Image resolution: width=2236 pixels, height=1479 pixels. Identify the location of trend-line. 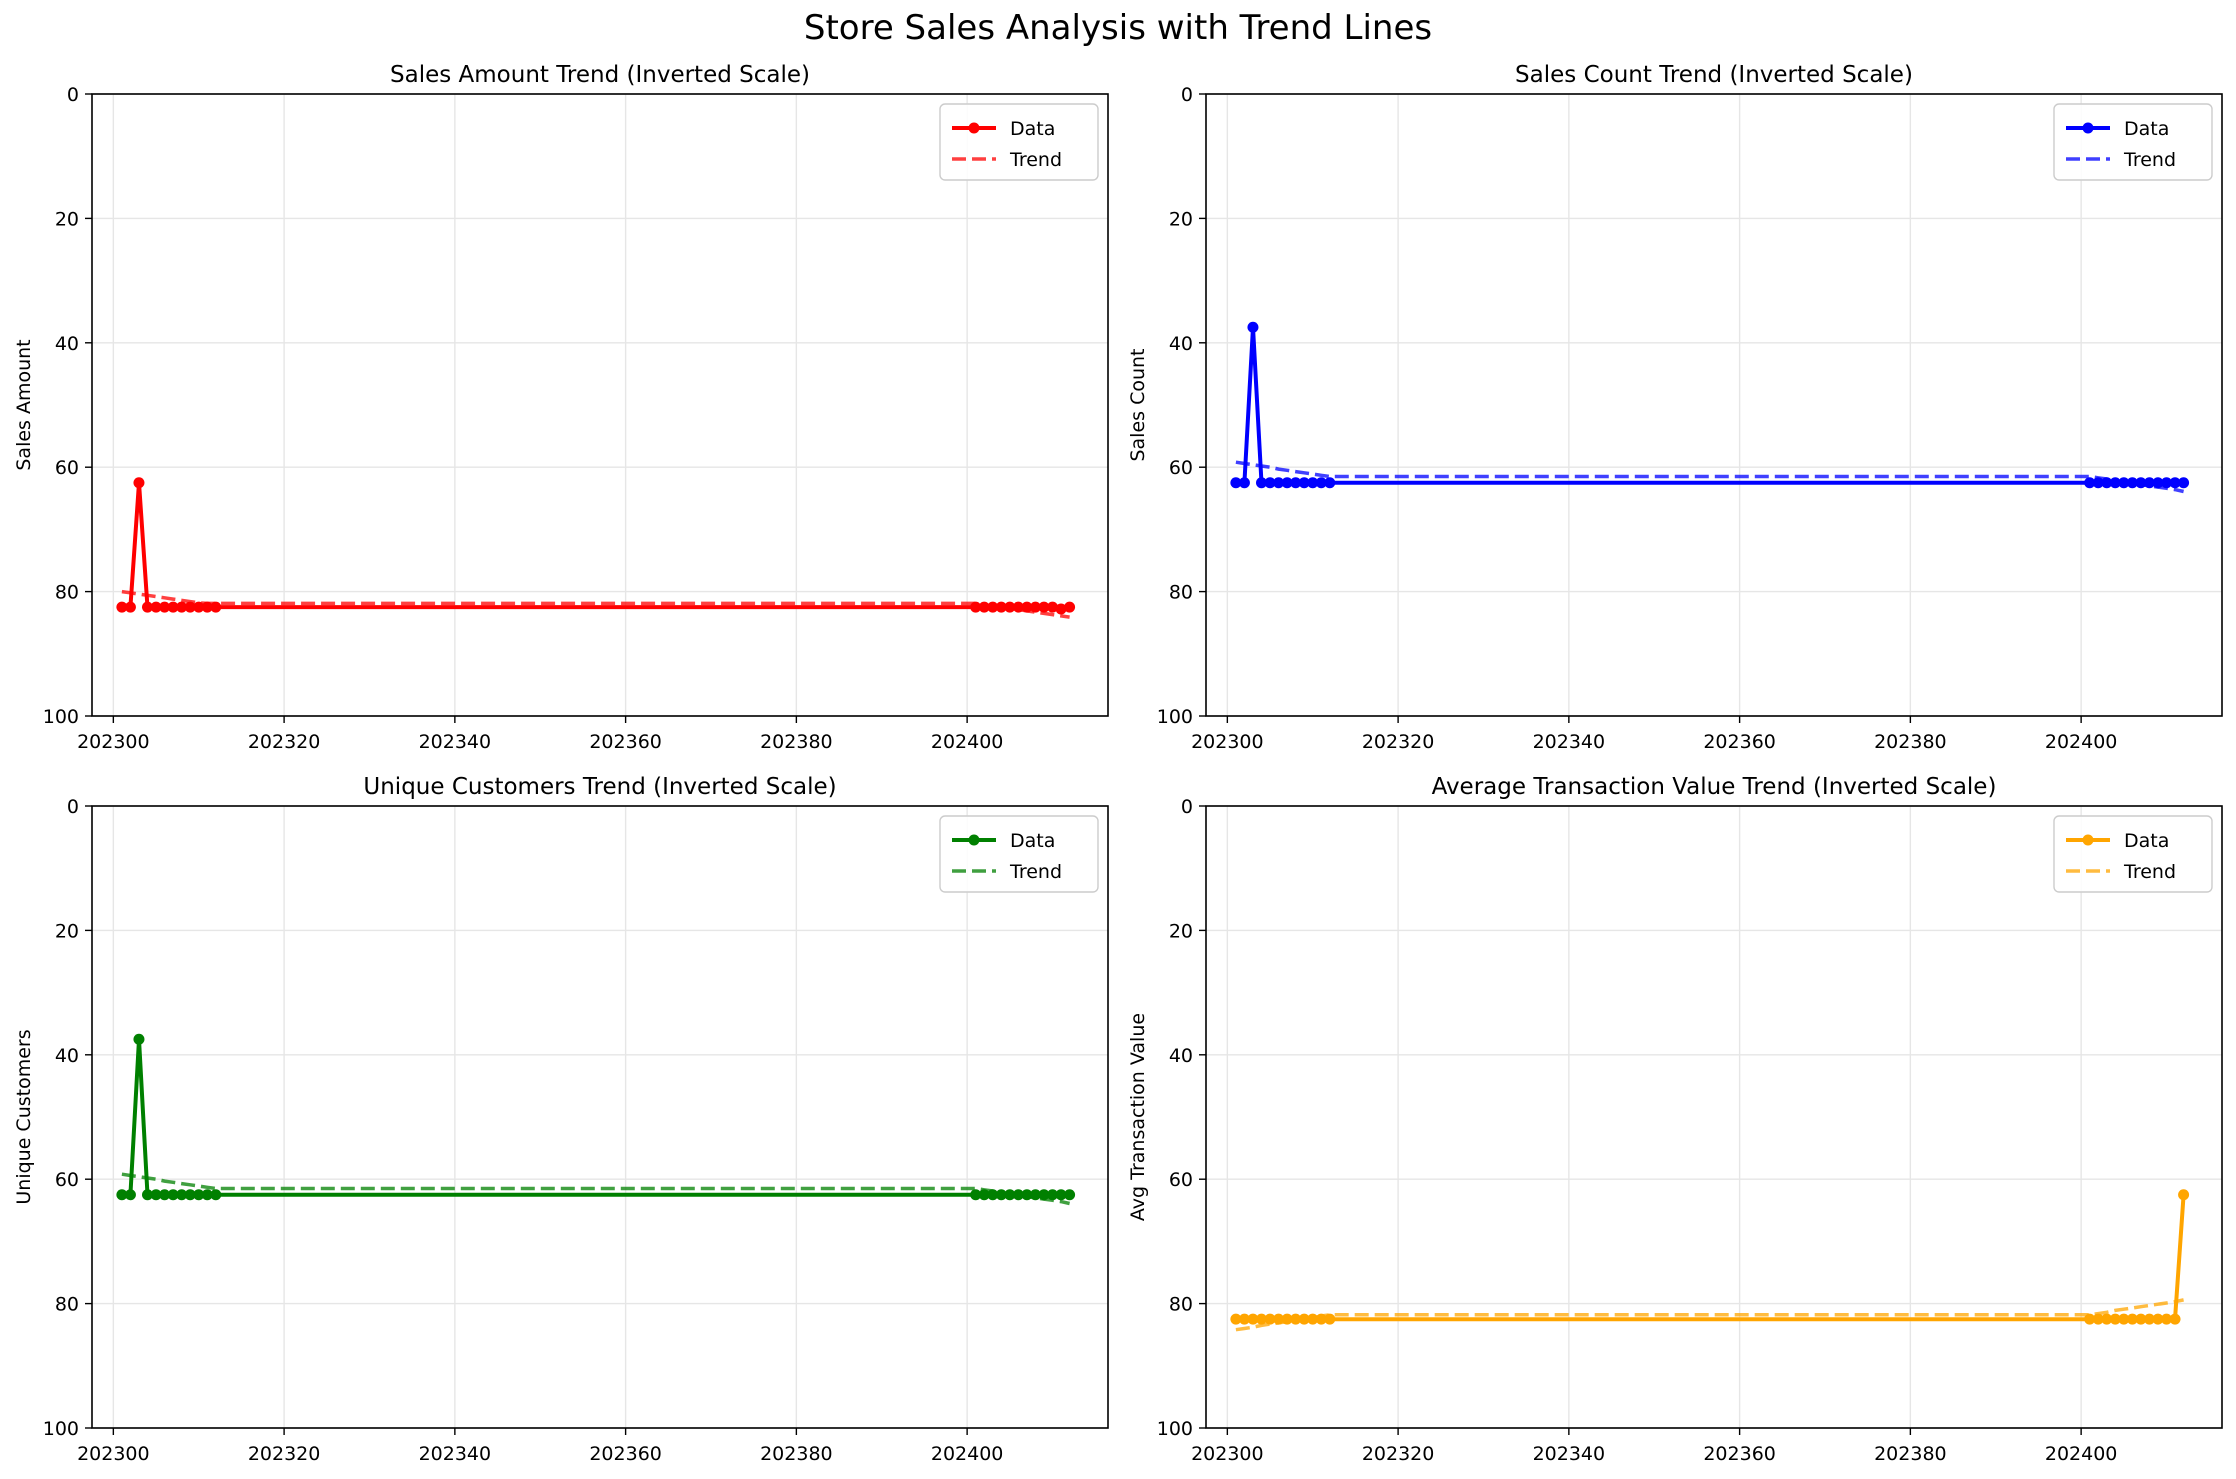
(595, 604).